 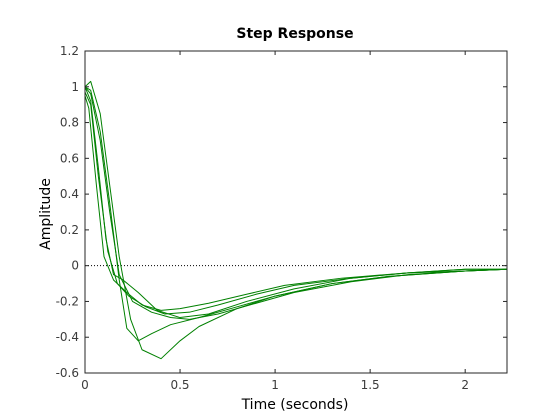 What do you see at coordinates (69, 158) in the screenshot?
I see `y-tick-label: 0.6` at bounding box center [69, 158].